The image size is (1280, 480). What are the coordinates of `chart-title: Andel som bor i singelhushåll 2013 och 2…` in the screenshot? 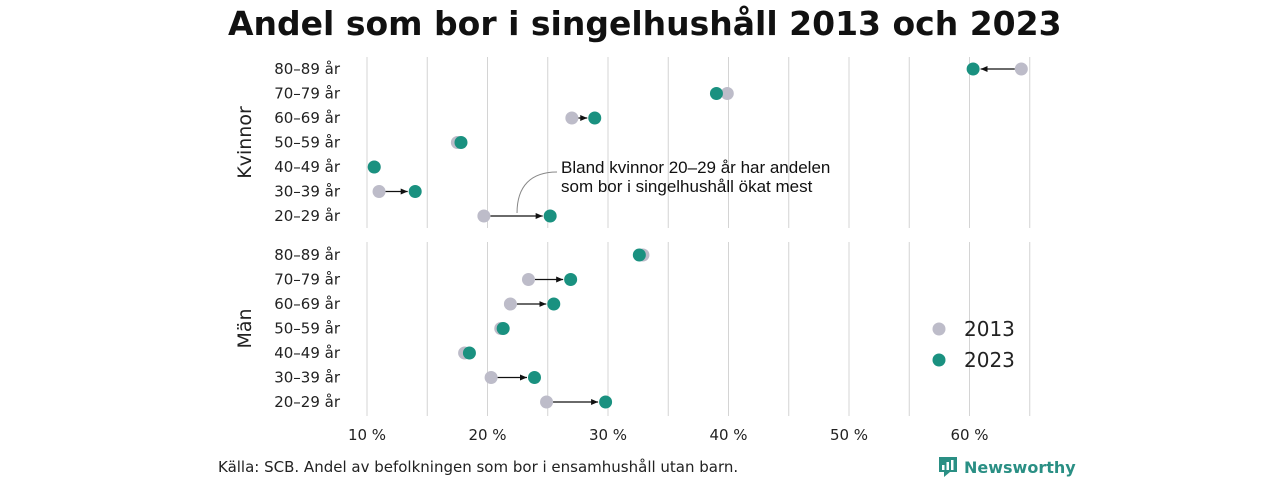 It's located at (645, 23).